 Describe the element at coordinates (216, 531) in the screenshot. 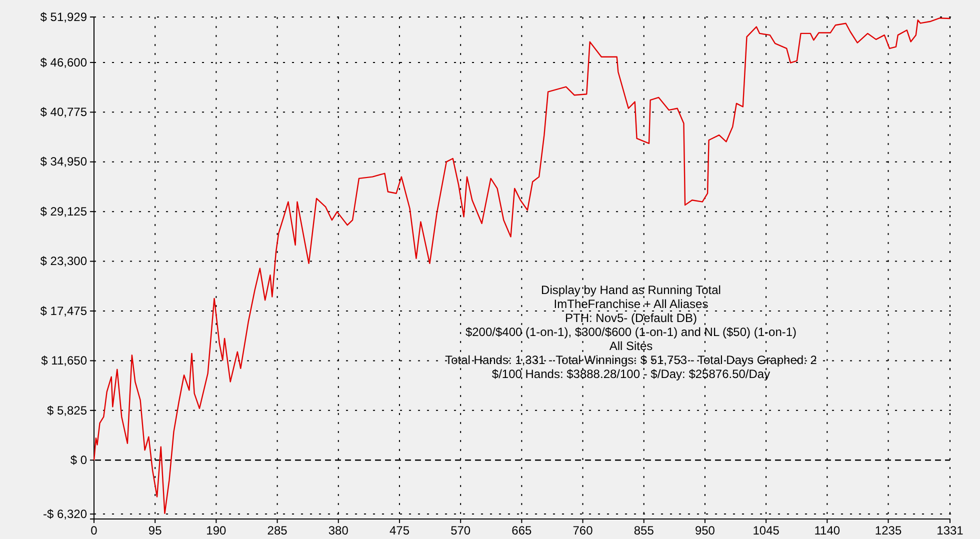

I see `x-tick-label: 190` at that location.